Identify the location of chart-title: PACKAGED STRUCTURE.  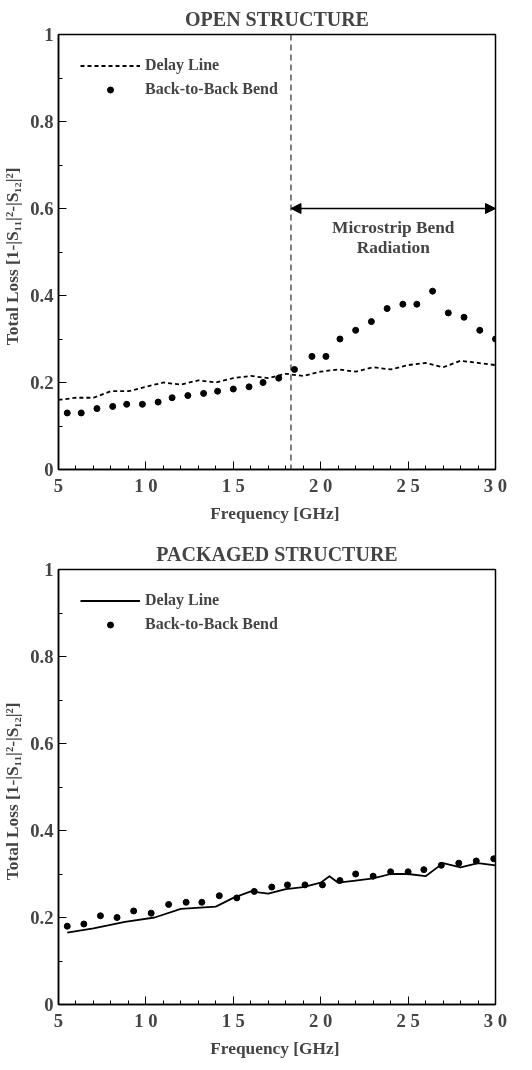
(277, 553).